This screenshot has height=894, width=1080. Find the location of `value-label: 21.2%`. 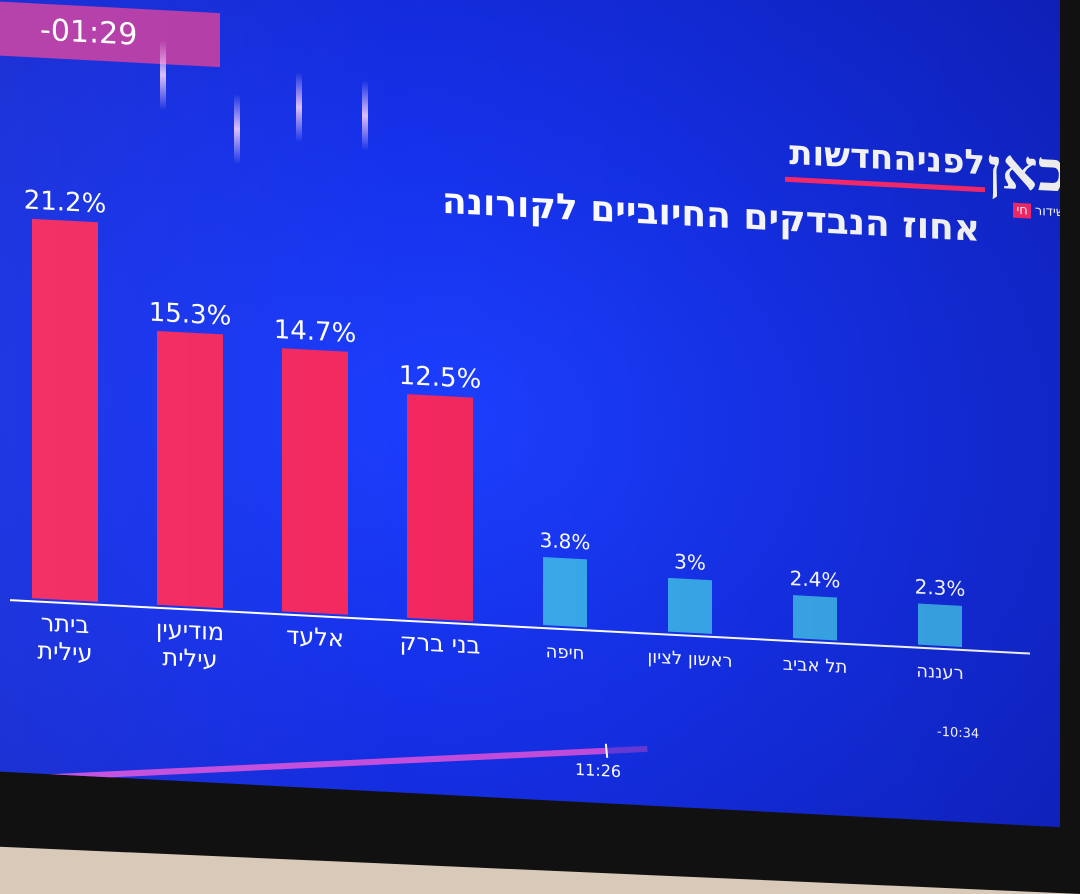

value-label: 21.2% is located at coordinates (65, 202).